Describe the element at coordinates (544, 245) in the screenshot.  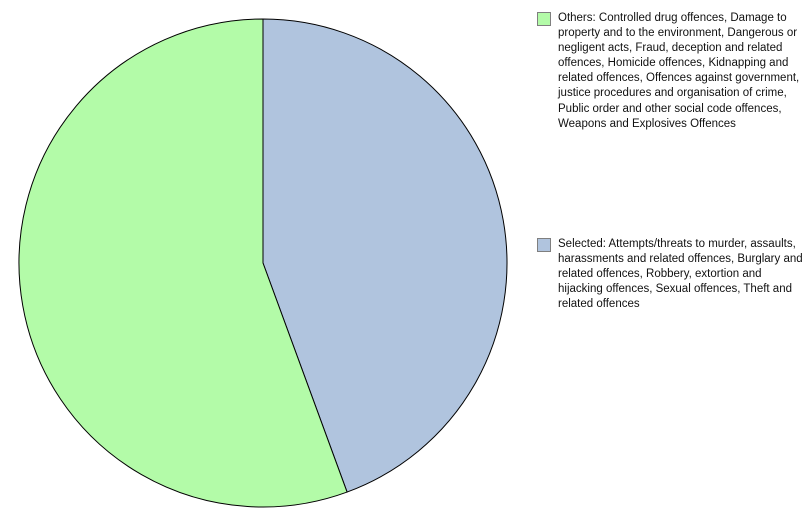
I see `legend-swatch-selected` at that location.